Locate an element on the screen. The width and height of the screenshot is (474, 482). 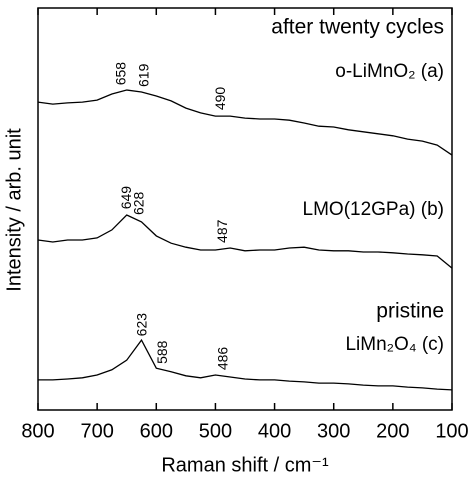
peak-label: 486 is located at coordinates (222, 359).